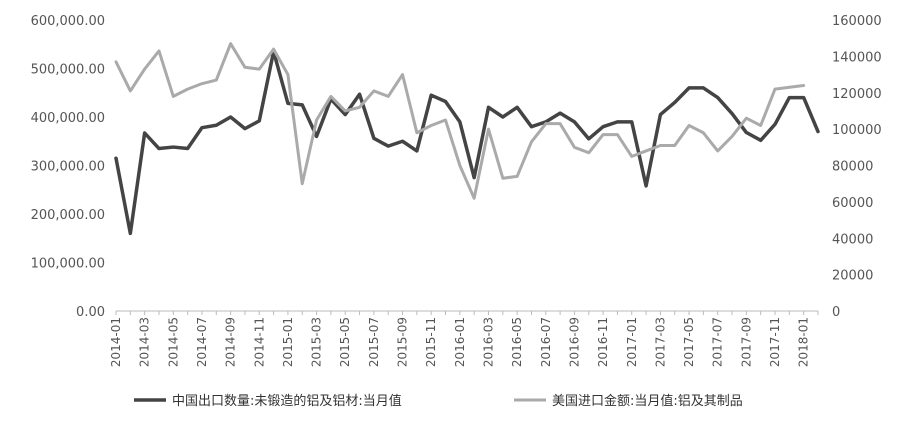 The image size is (900, 425). I want to click on x-tick-label: 2015-11, so click(431, 342).